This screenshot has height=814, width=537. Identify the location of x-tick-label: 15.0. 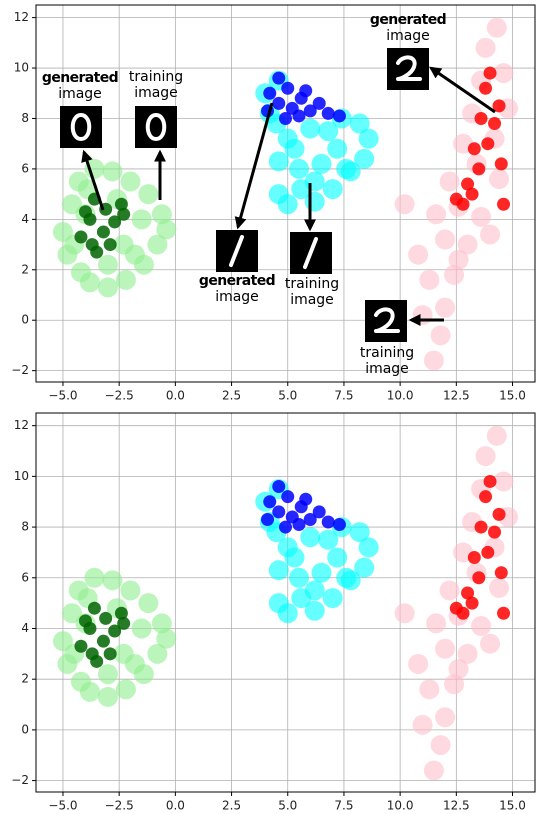
(512, 806).